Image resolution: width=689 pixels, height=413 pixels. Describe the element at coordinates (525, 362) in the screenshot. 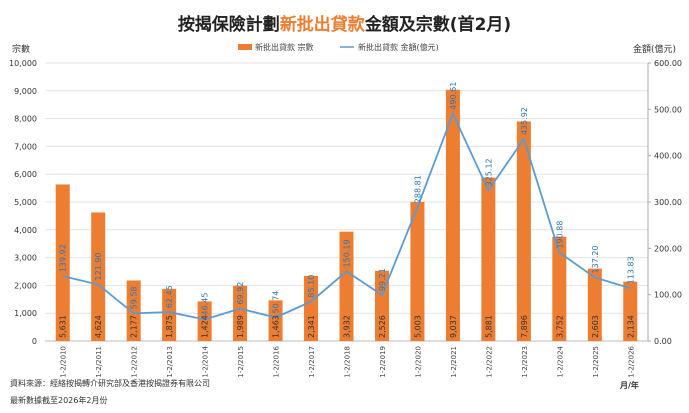

I see `x-tick-label: 1-2/2023` at that location.